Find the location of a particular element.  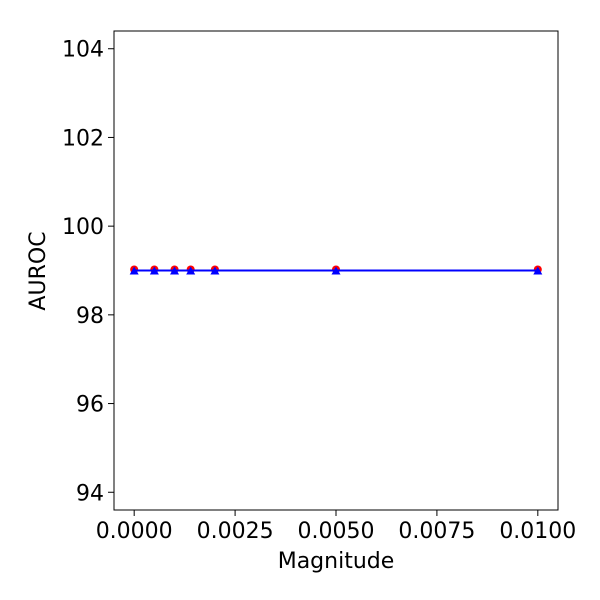

y-tick-label: 98 is located at coordinates (90, 316).